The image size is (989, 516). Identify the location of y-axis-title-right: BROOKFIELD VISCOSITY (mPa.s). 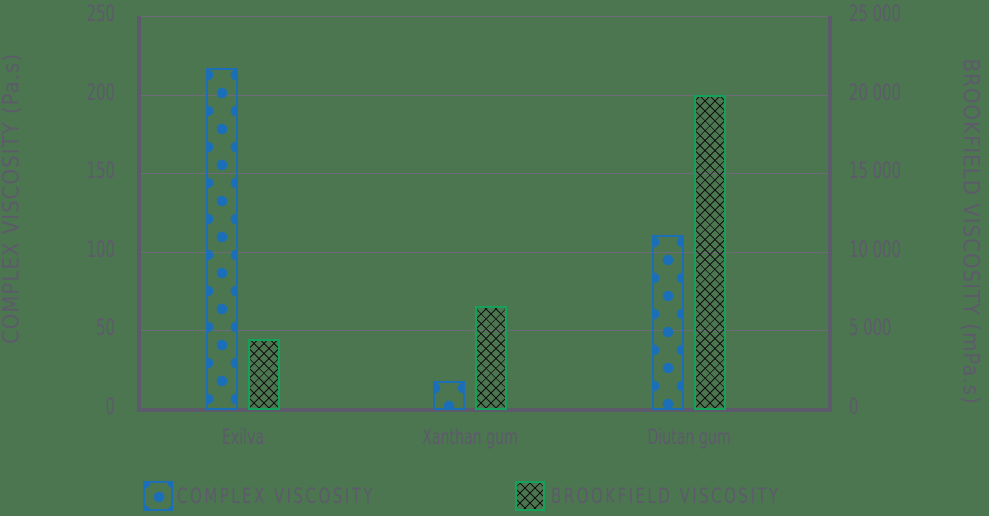
(970, 231).